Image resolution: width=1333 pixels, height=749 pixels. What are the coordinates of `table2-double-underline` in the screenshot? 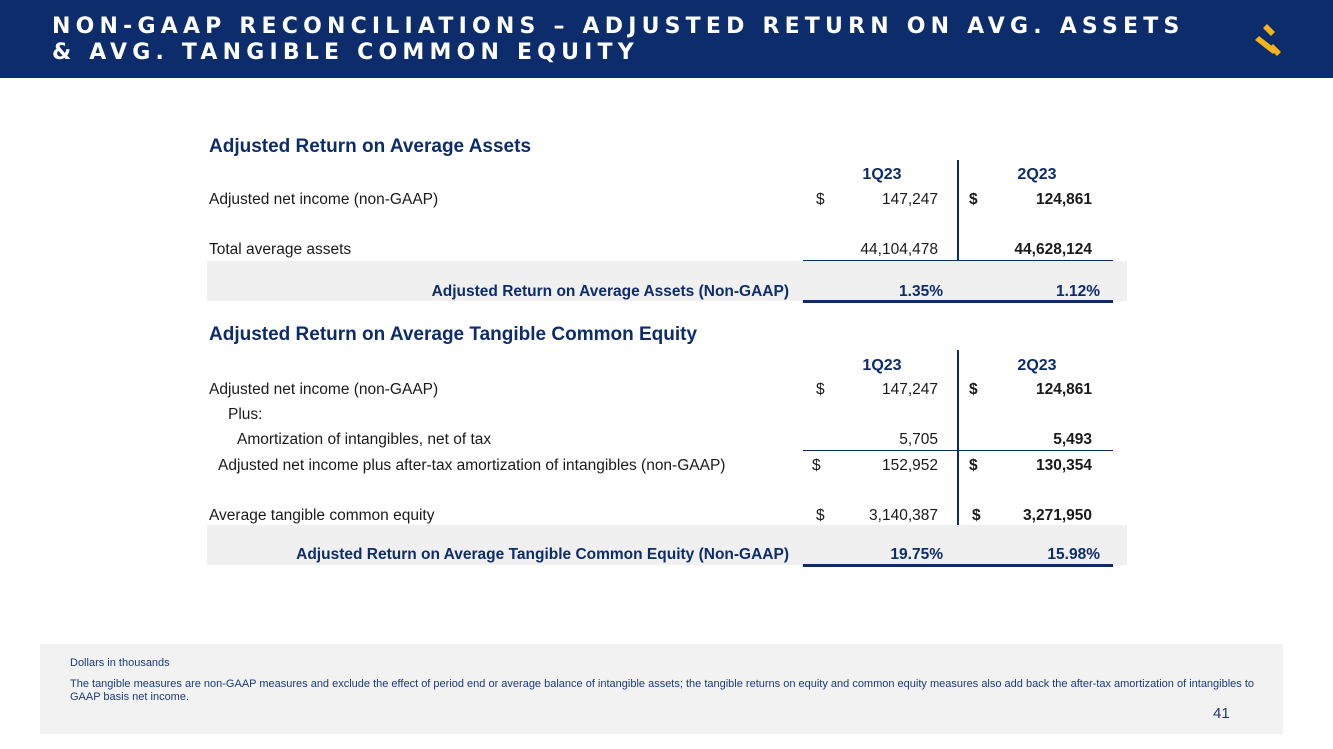 It's located at (958, 565).